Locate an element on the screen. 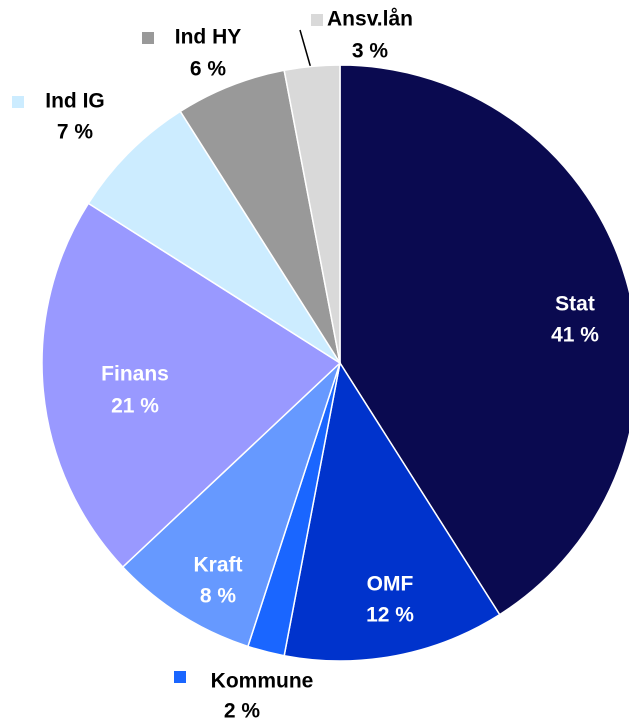 Image resolution: width=629 pixels, height=721 pixels. slice-label: Ind HY is located at coordinates (208, 37).